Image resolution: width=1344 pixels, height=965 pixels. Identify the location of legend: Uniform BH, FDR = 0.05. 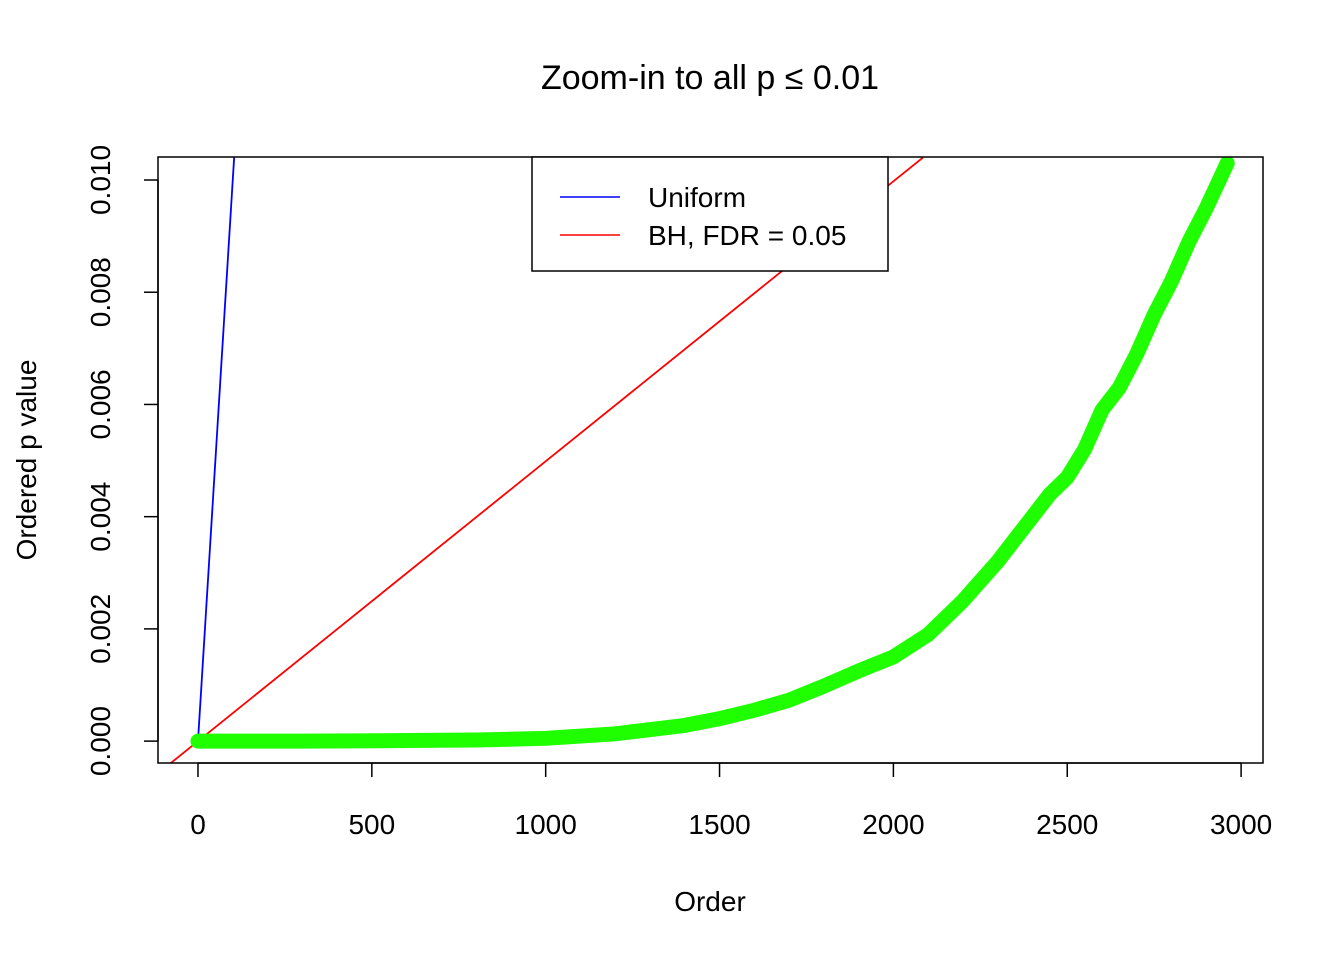
(710, 214).